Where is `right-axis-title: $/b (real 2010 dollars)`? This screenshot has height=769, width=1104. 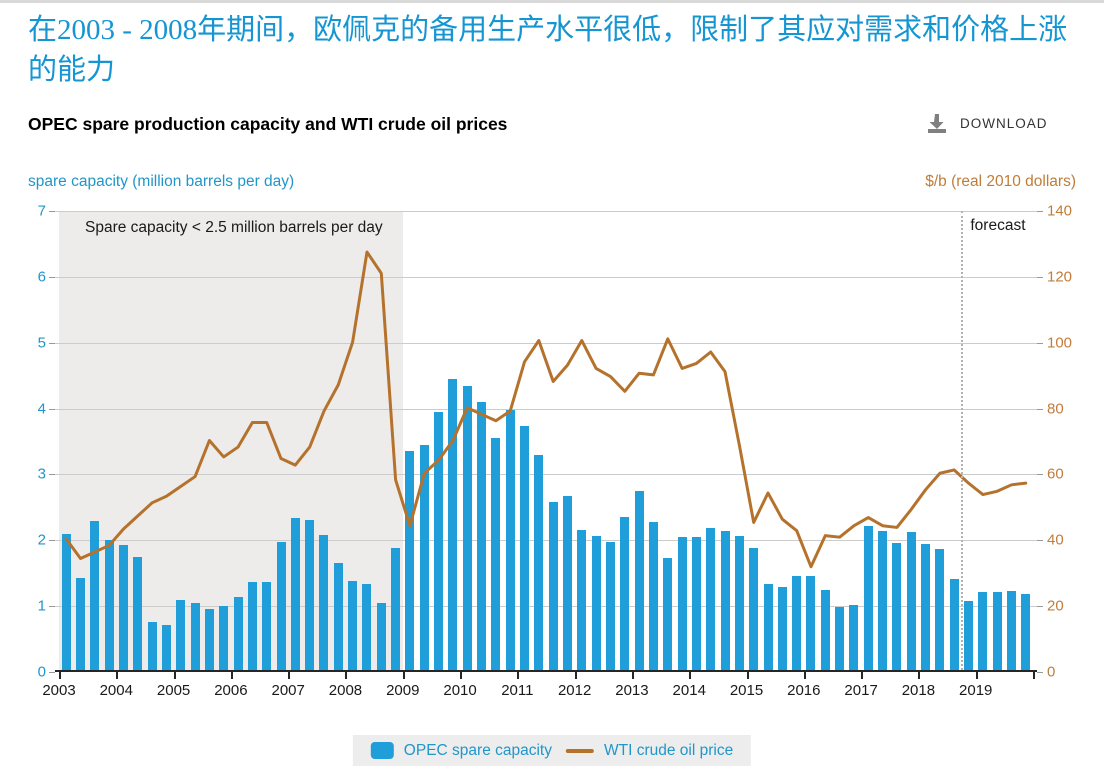
right-axis-title: $/b (real 2010 dollars) is located at coordinates (1000, 181).